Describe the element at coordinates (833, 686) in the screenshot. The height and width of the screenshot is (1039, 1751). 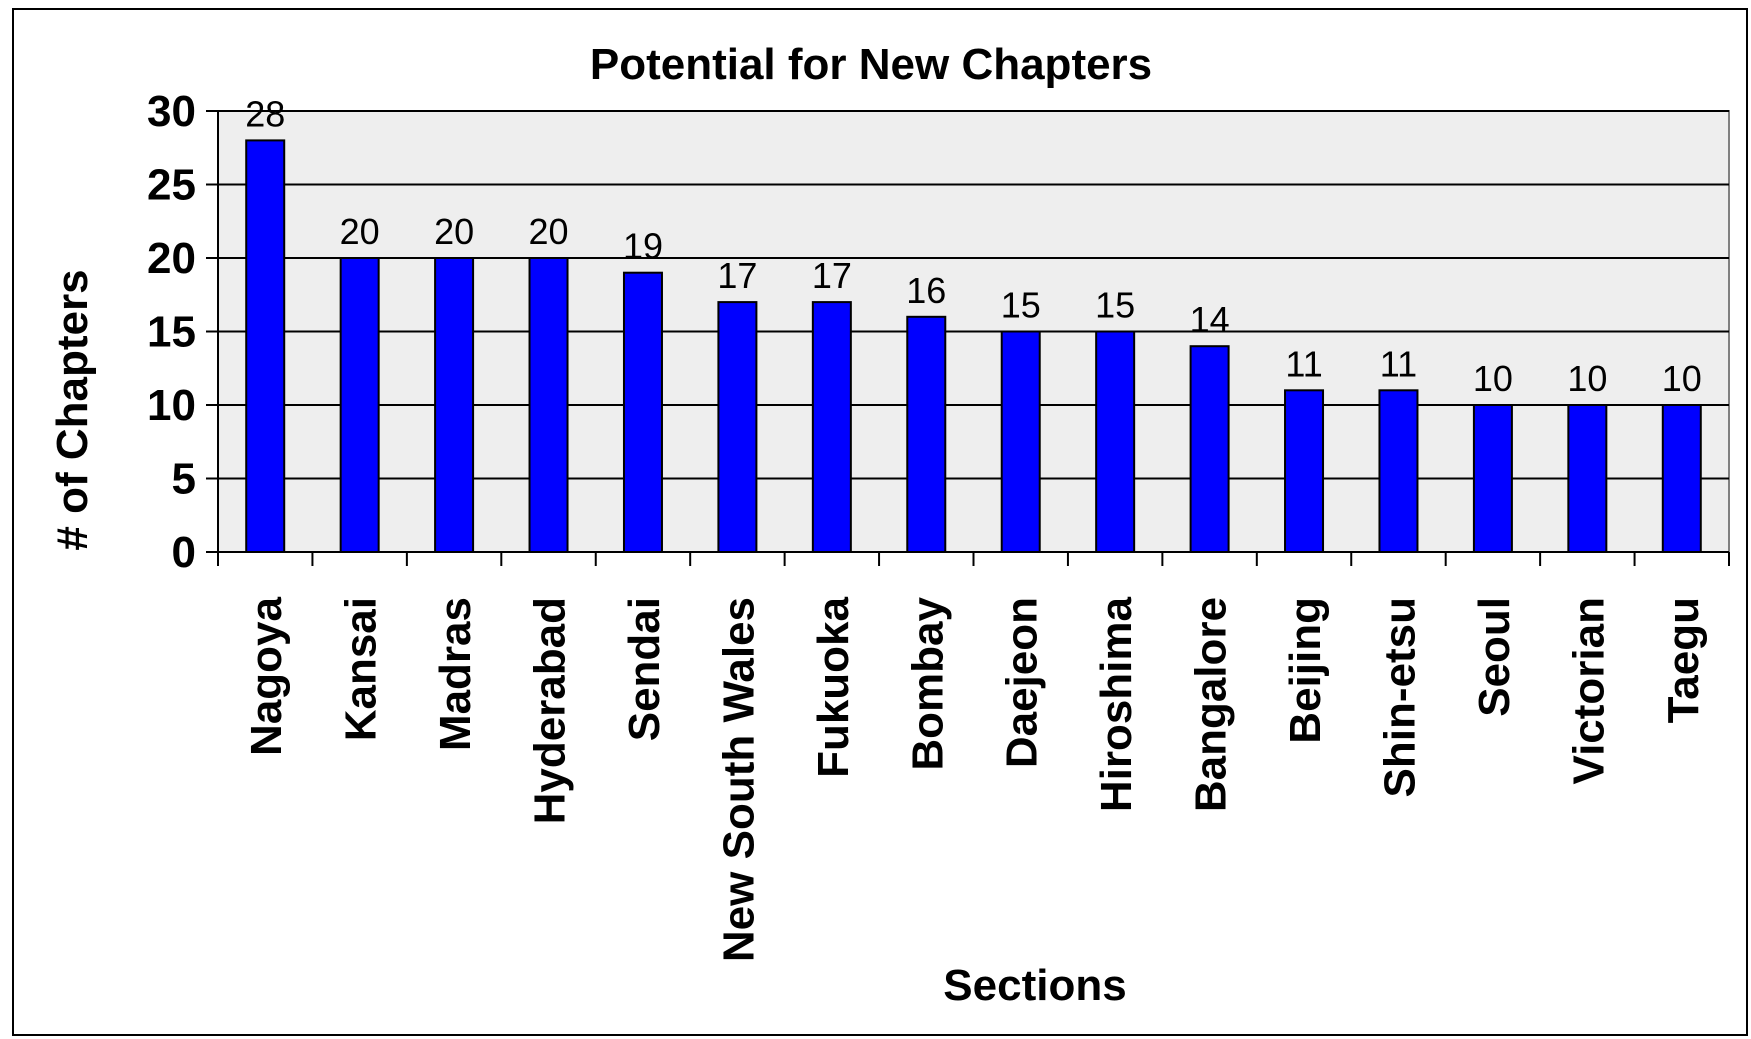
I see `x-tick-label: Fukuoka` at that location.